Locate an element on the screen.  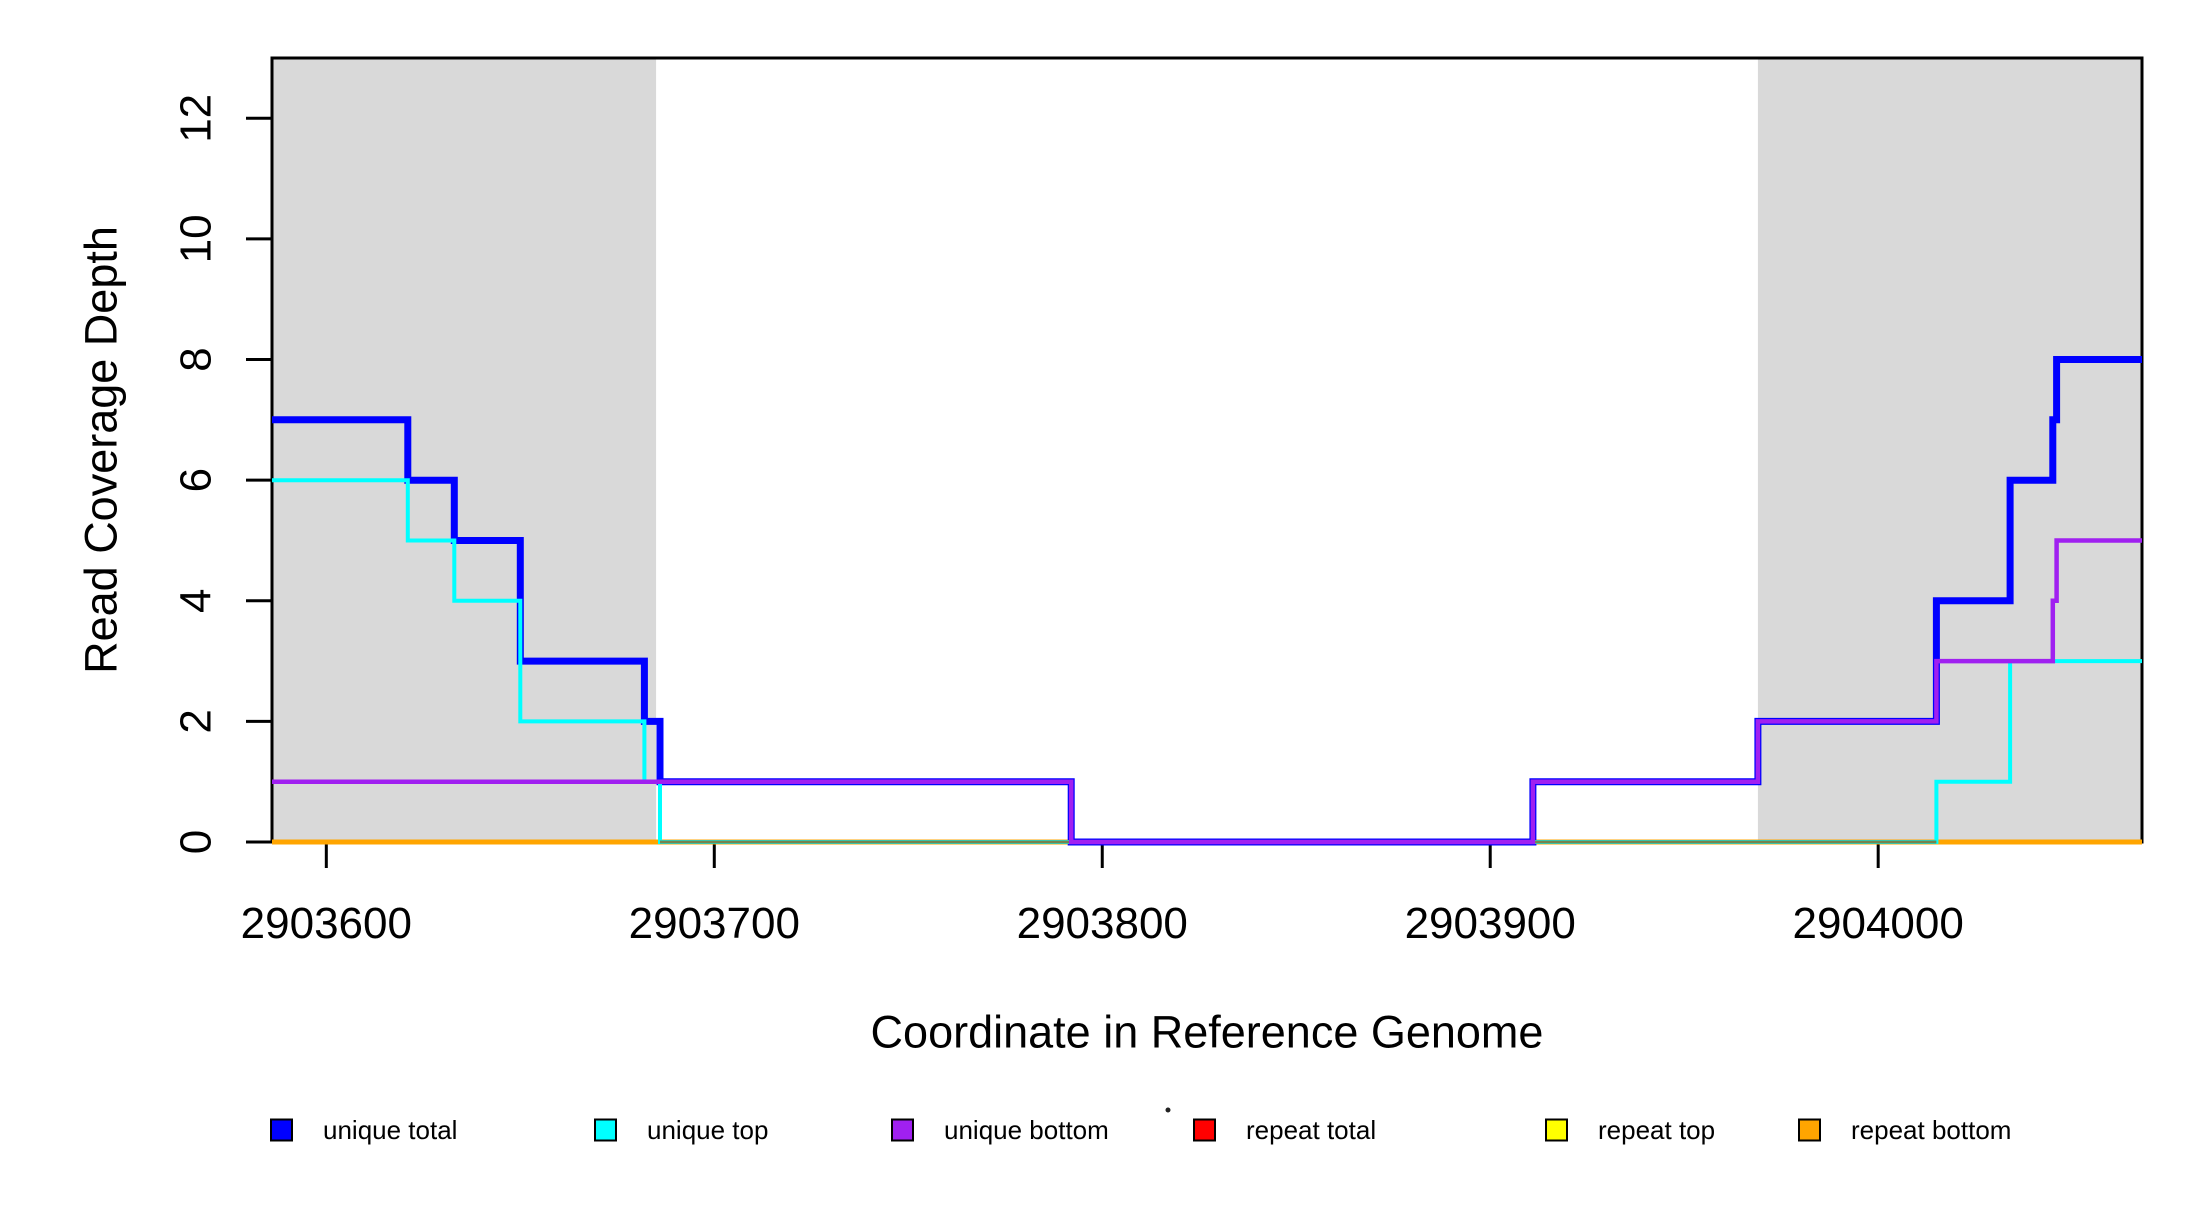
legend-item: repeat total is located at coordinates (1284, 1130).